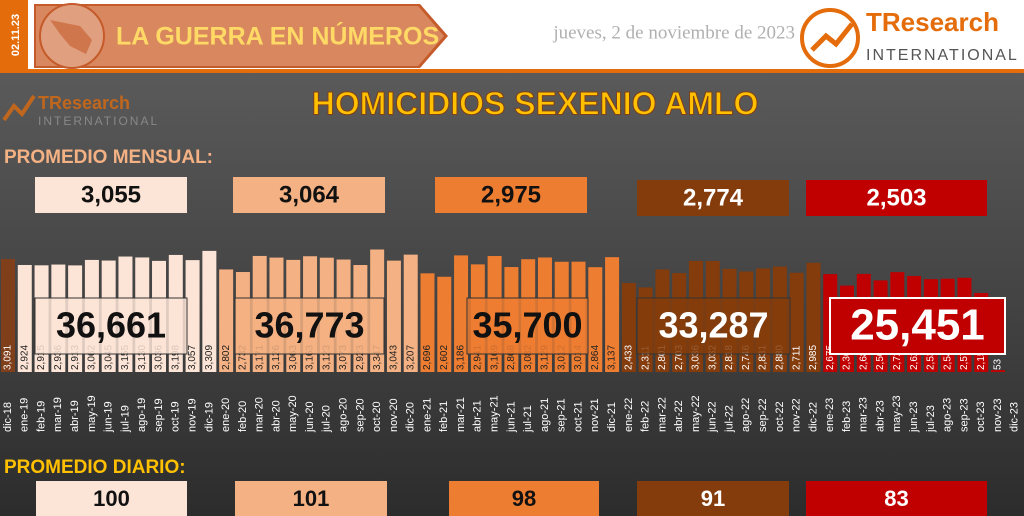  I want to click on x-tick-label: jun-19, so click(109, 417).